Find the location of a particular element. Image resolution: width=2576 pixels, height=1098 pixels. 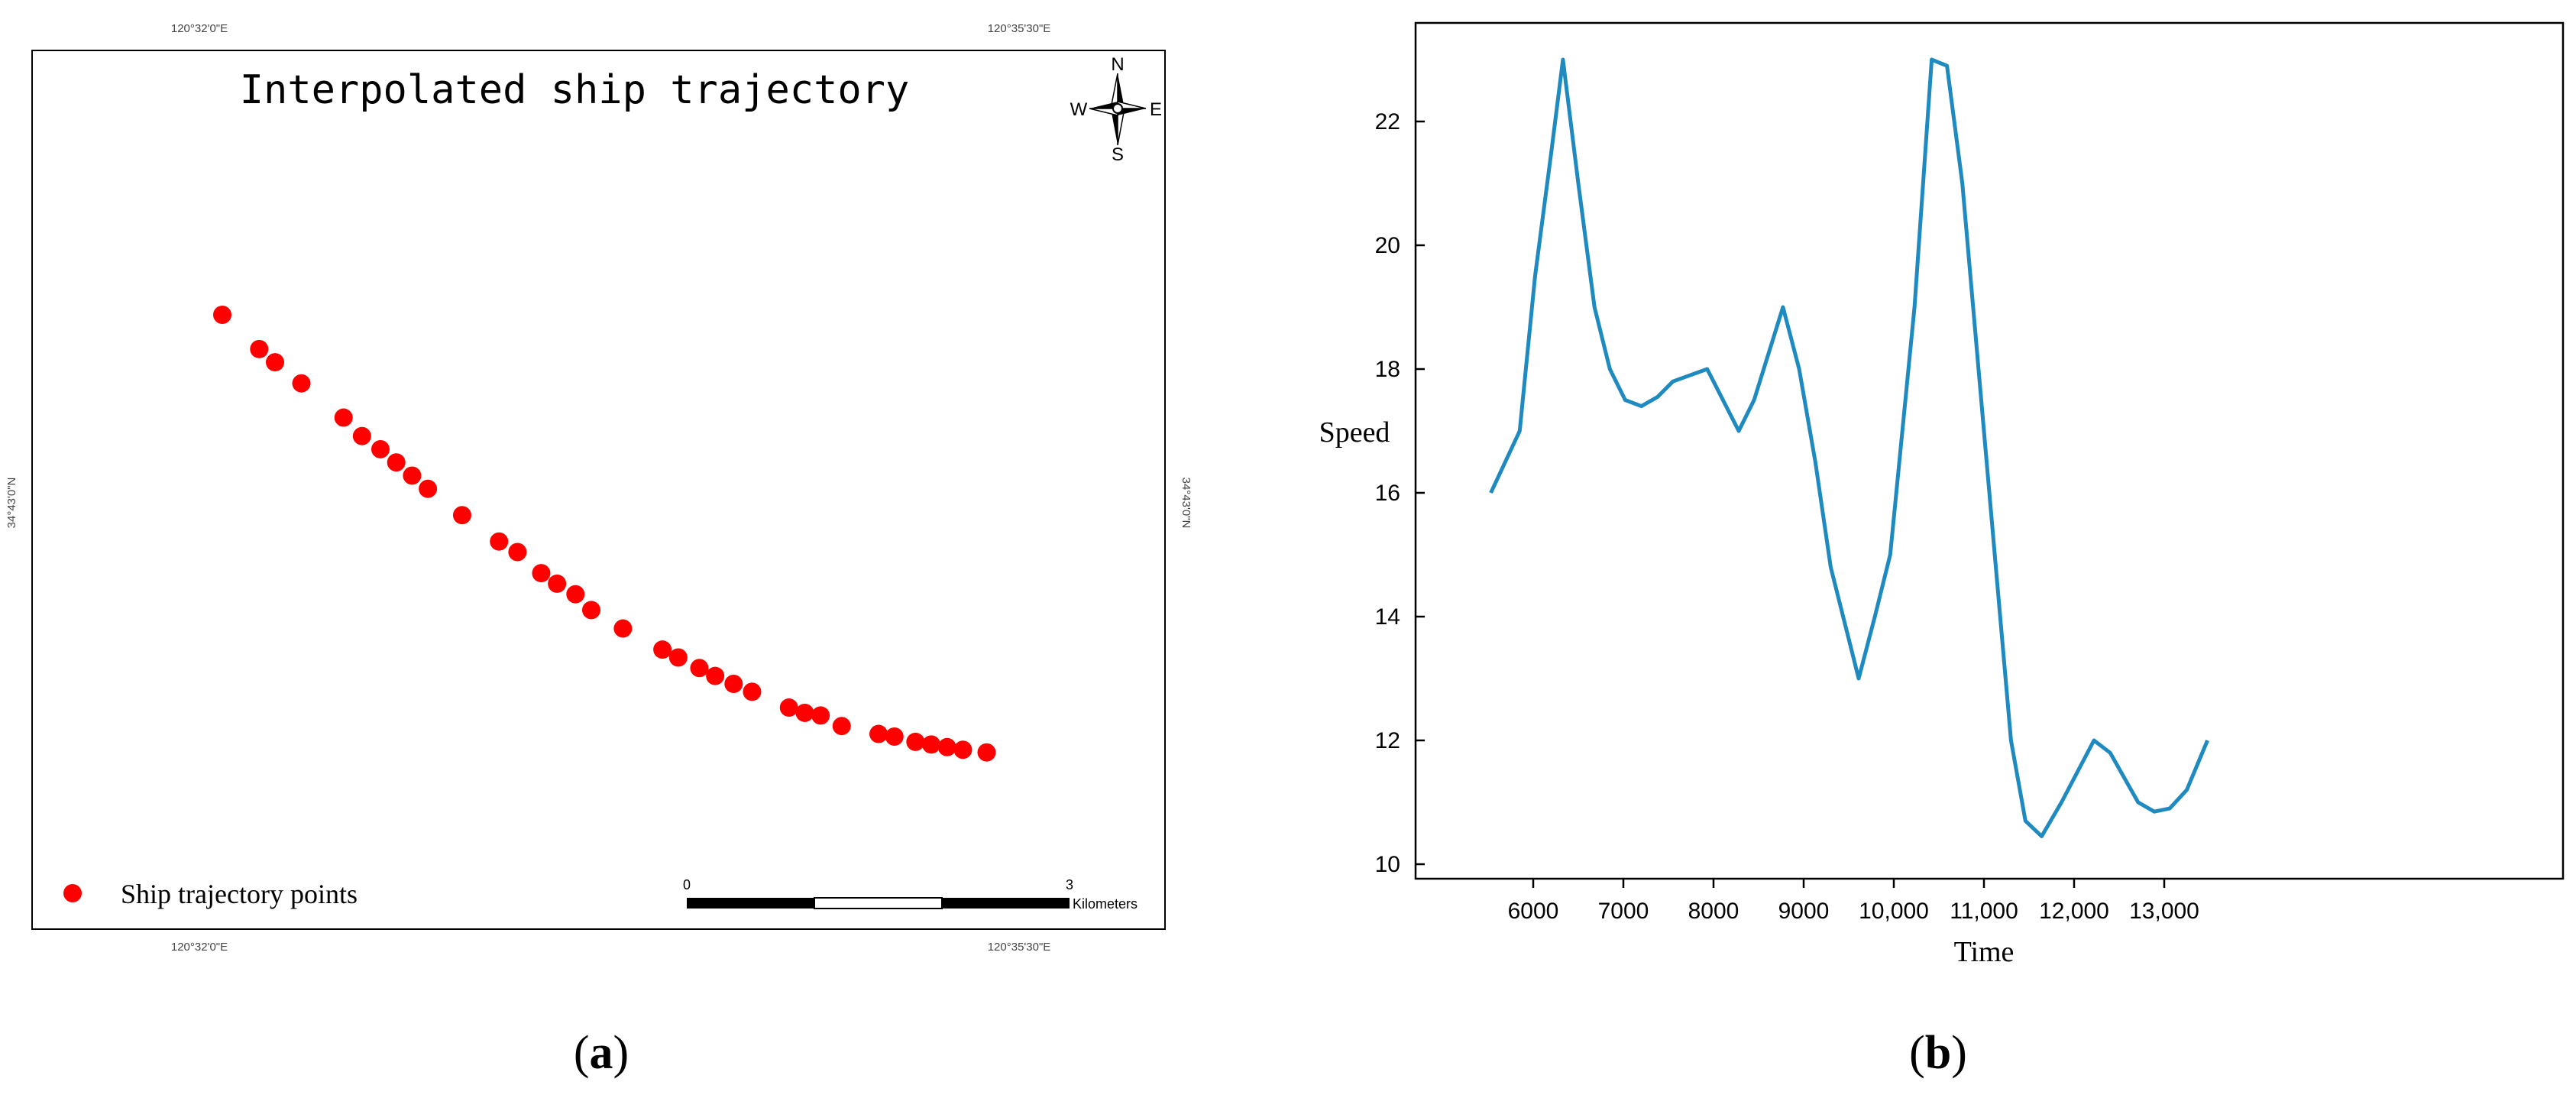

coord-bottom-left: 120°32'0"E is located at coordinates (199, 947).